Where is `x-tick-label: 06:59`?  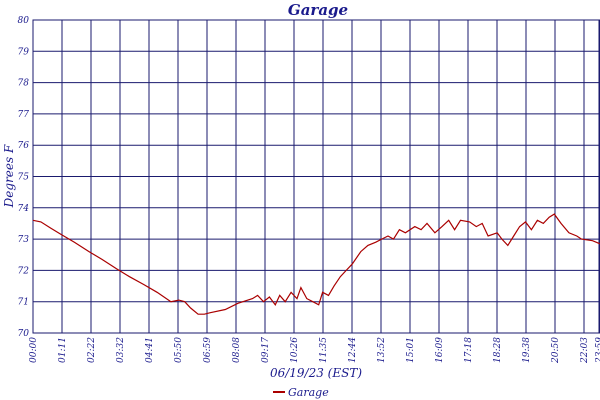
x-tick-label: 06:59 is located at coordinates (208, 350).